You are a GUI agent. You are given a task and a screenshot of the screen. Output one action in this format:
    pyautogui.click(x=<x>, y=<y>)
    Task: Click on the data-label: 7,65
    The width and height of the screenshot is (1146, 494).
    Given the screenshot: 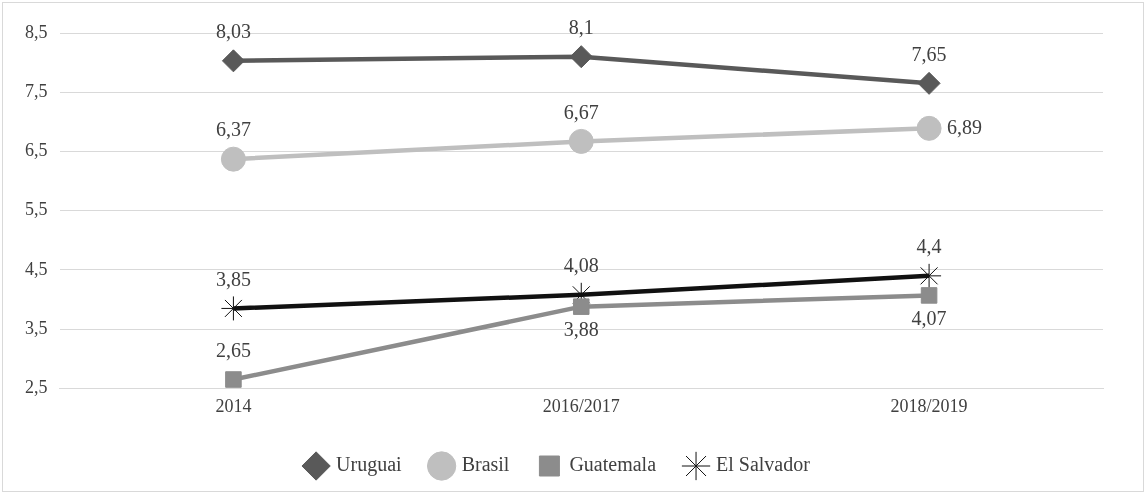 What is the action you would take?
    pyautogui.click(x=929, y=53)
    